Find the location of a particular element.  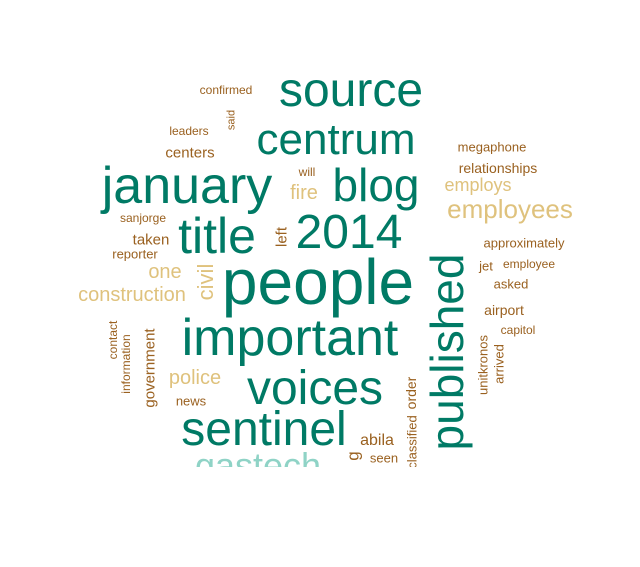

word-sanjorge: sanjorge is located at coordinates (143, 218).